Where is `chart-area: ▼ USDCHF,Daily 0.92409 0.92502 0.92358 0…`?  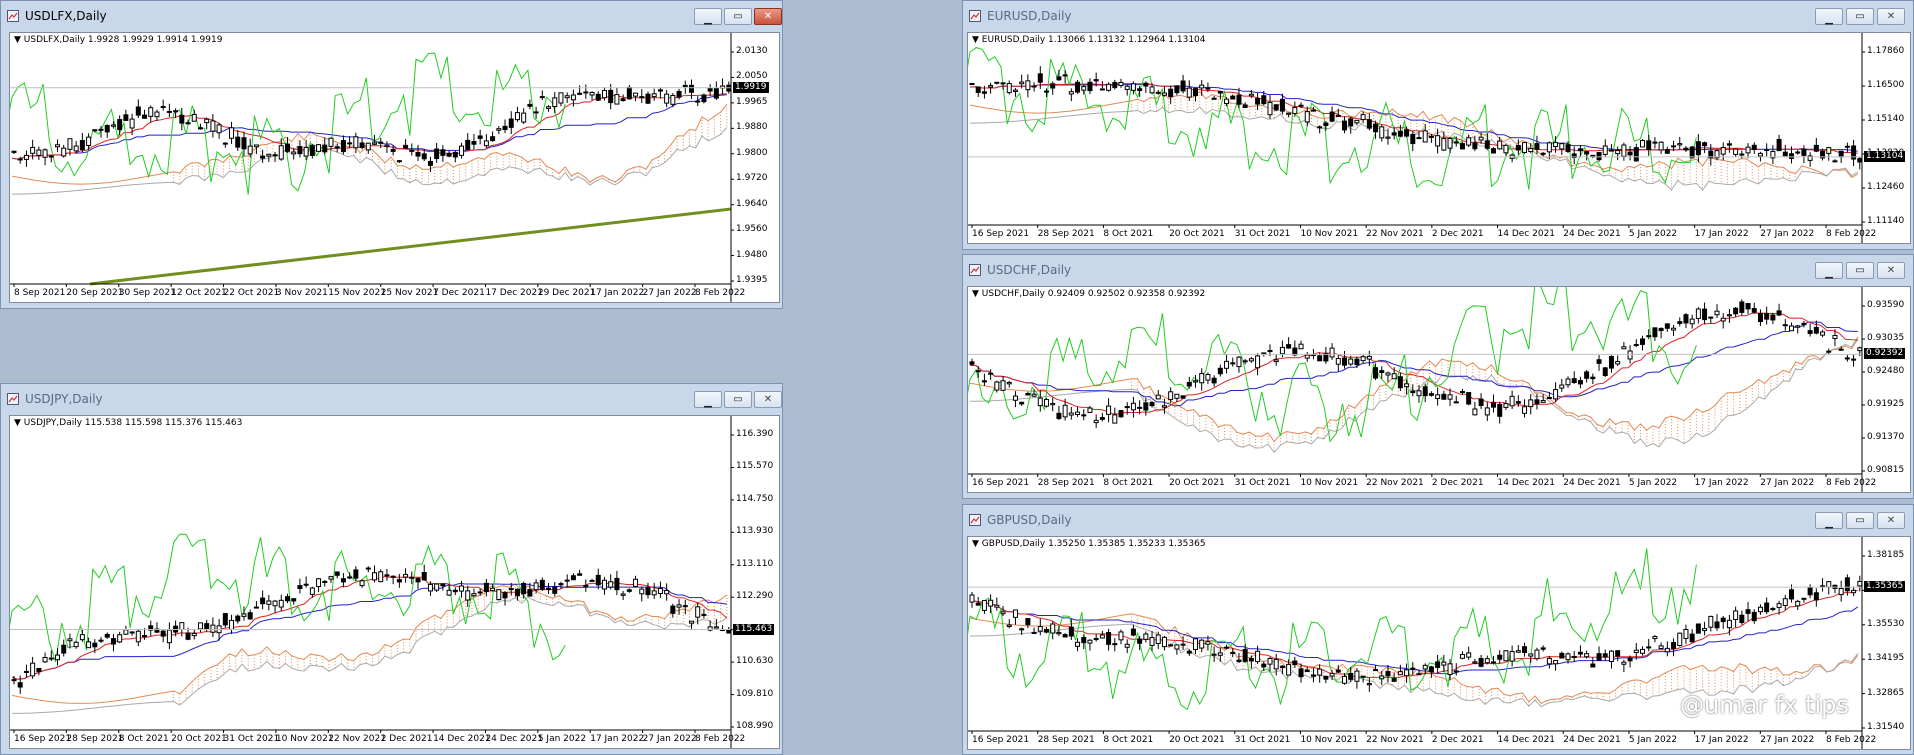
chart-area: ▼ USDCHF,Daily 0.92409 0.92502 0.92358 0… is located at coordinates (1439, 389).